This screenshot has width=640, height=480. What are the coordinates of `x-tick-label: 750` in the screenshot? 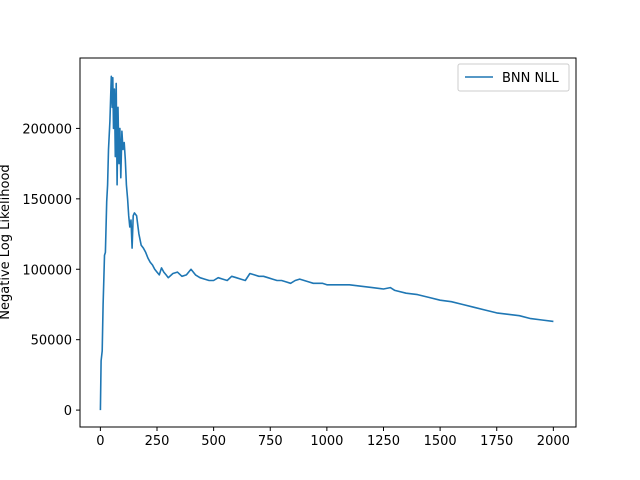 It's located at (270, 441).